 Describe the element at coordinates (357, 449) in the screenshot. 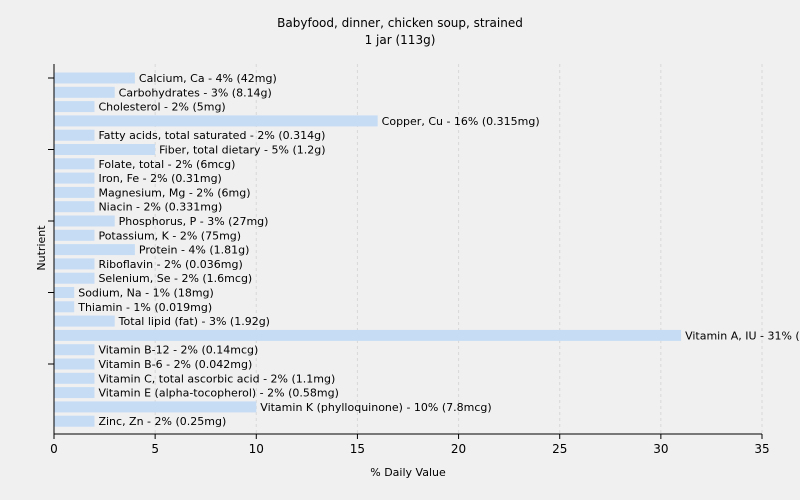

I see `x-tick-label-15: 15` at that location.